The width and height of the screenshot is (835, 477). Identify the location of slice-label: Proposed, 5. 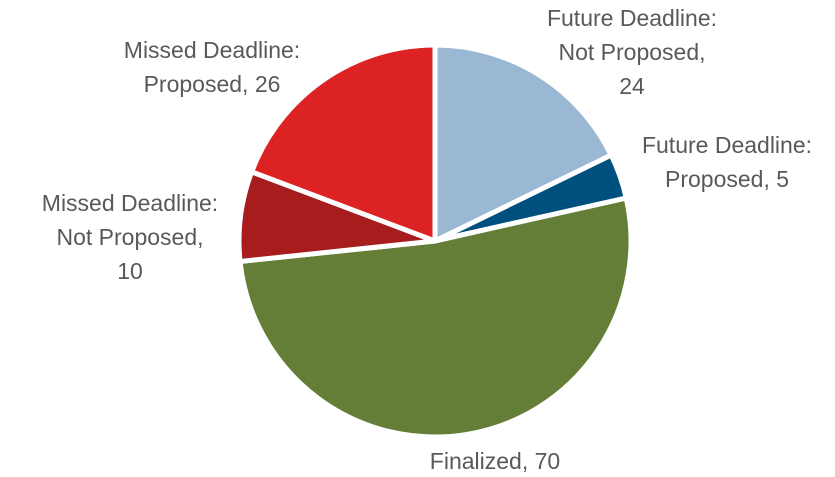
(727, 179).